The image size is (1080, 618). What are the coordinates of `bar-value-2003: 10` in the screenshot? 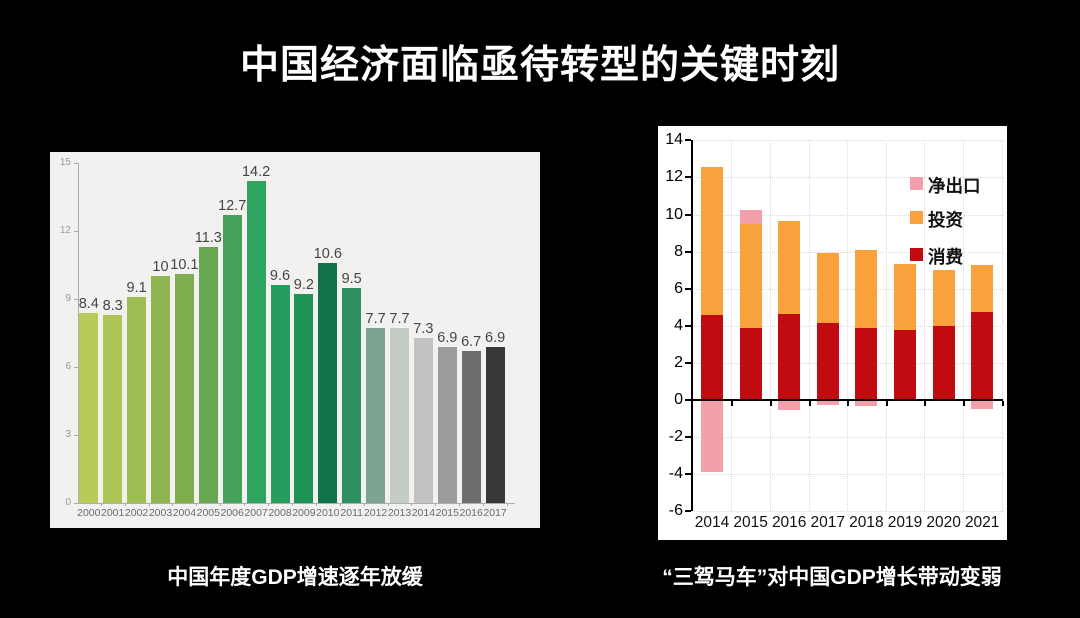 It's located at (160, 267).